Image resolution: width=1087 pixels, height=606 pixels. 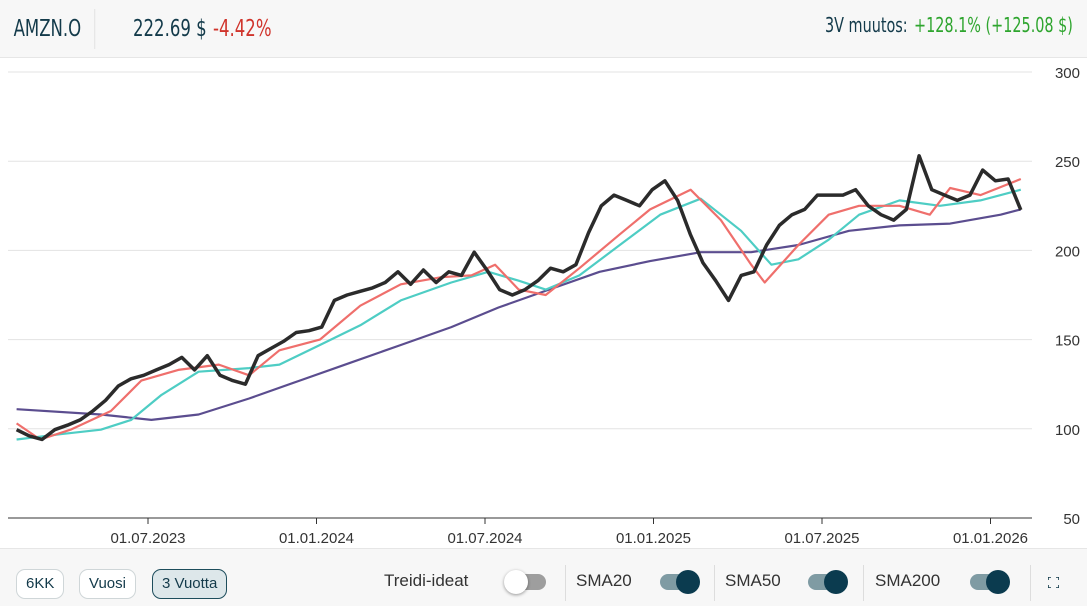 What do you see at coordinates (908, 580) in the screenshot?
I see `sma200-label: SMA200` at bounding box center [908, 580].